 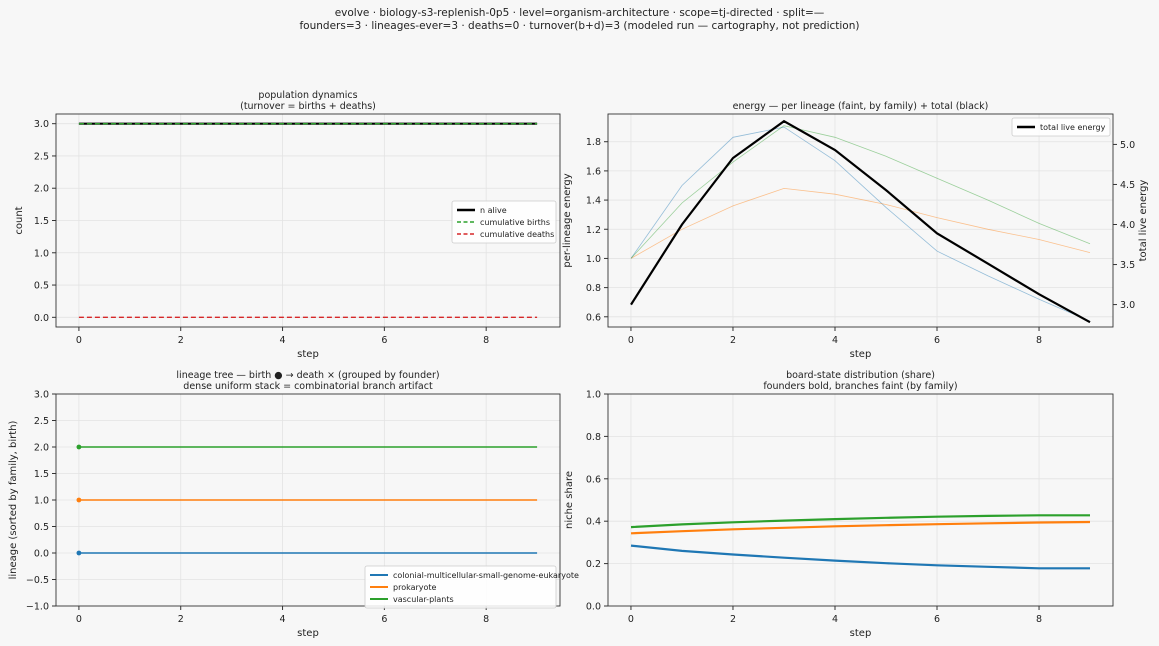 What do you see at coordinates (569, 500) in the screenshot?
I see `y-axis-label: niche share` at bounding box center [569, 500].